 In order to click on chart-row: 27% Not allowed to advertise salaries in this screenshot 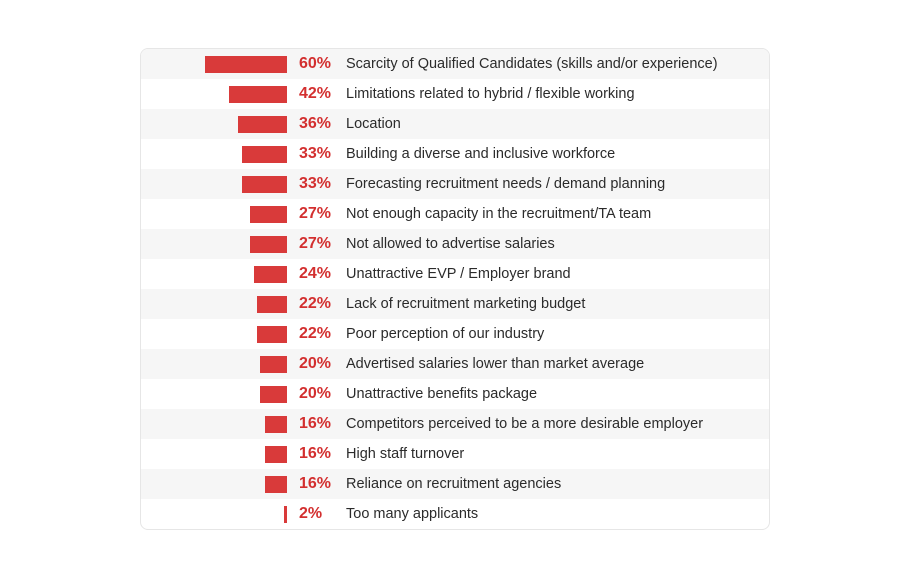, I will do `click(455, 244)`.